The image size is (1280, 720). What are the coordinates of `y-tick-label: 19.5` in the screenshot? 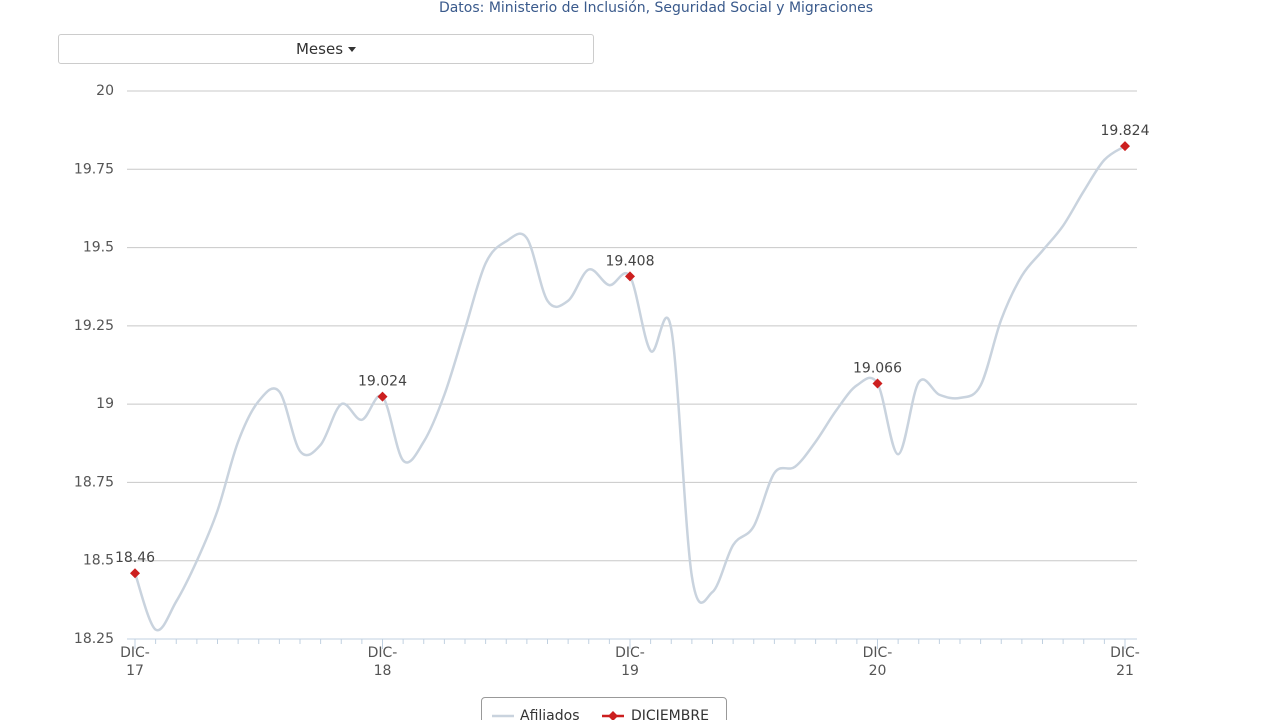 It's located at (98, 248).